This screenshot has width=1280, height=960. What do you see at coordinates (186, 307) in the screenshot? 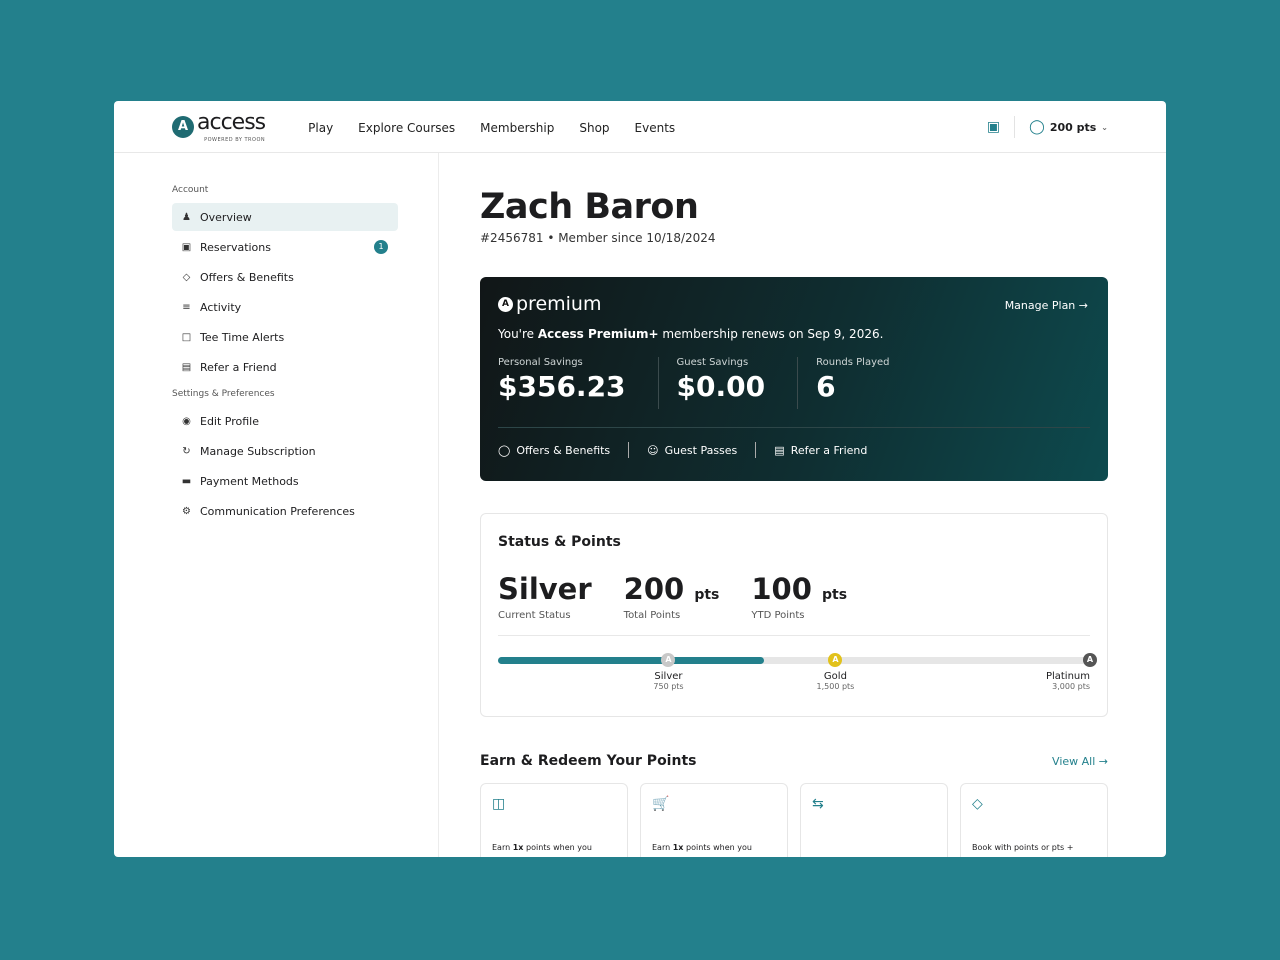
I see `list-icon: ≡` at bounding box center [186, 307].